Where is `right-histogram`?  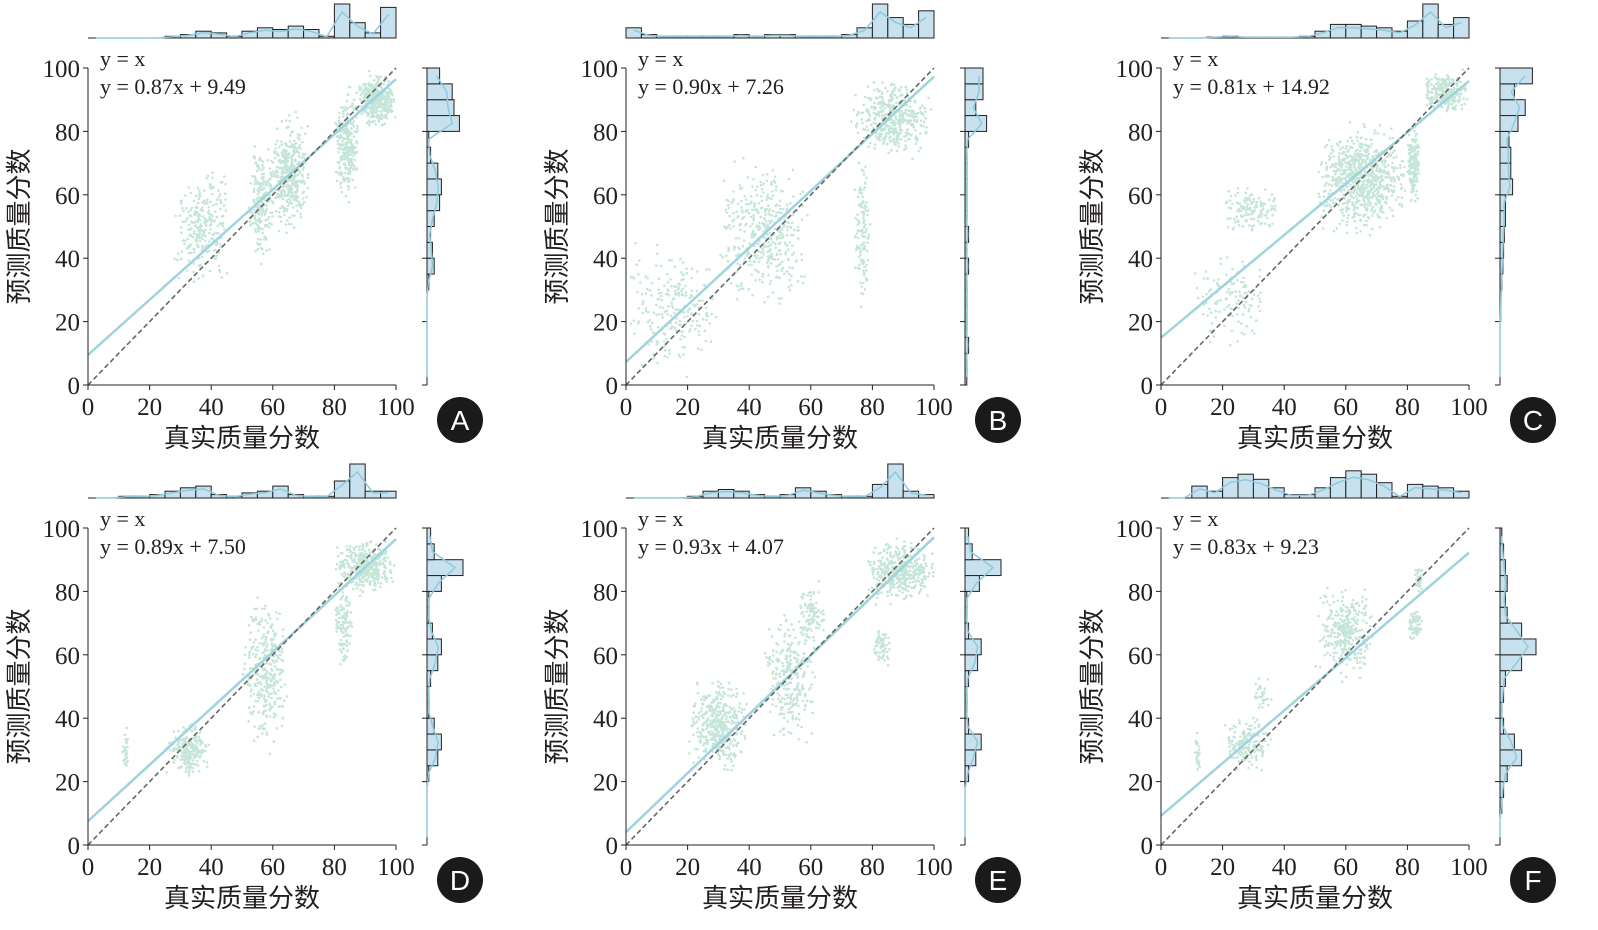 right-histogram is located at coordinates (974, 226).